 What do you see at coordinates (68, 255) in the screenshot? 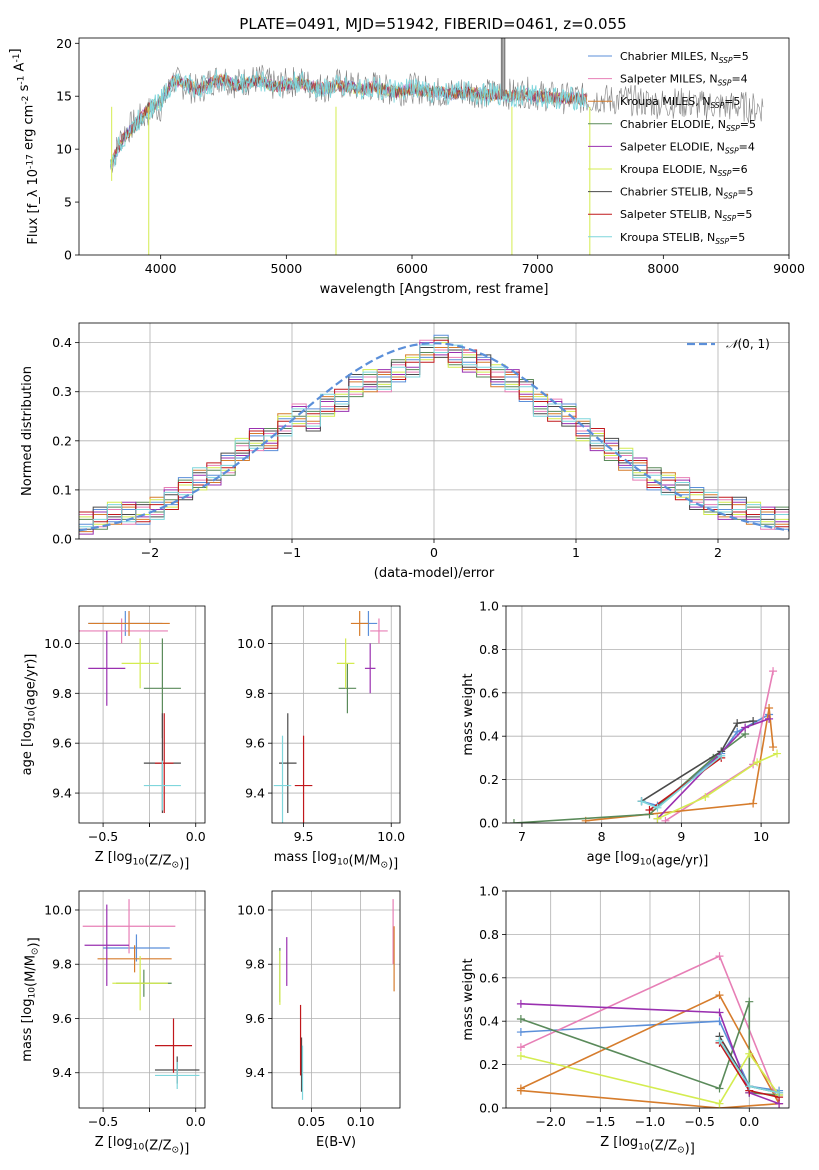
I see `y-tick-label: 0` at bounding box center [68, 255].